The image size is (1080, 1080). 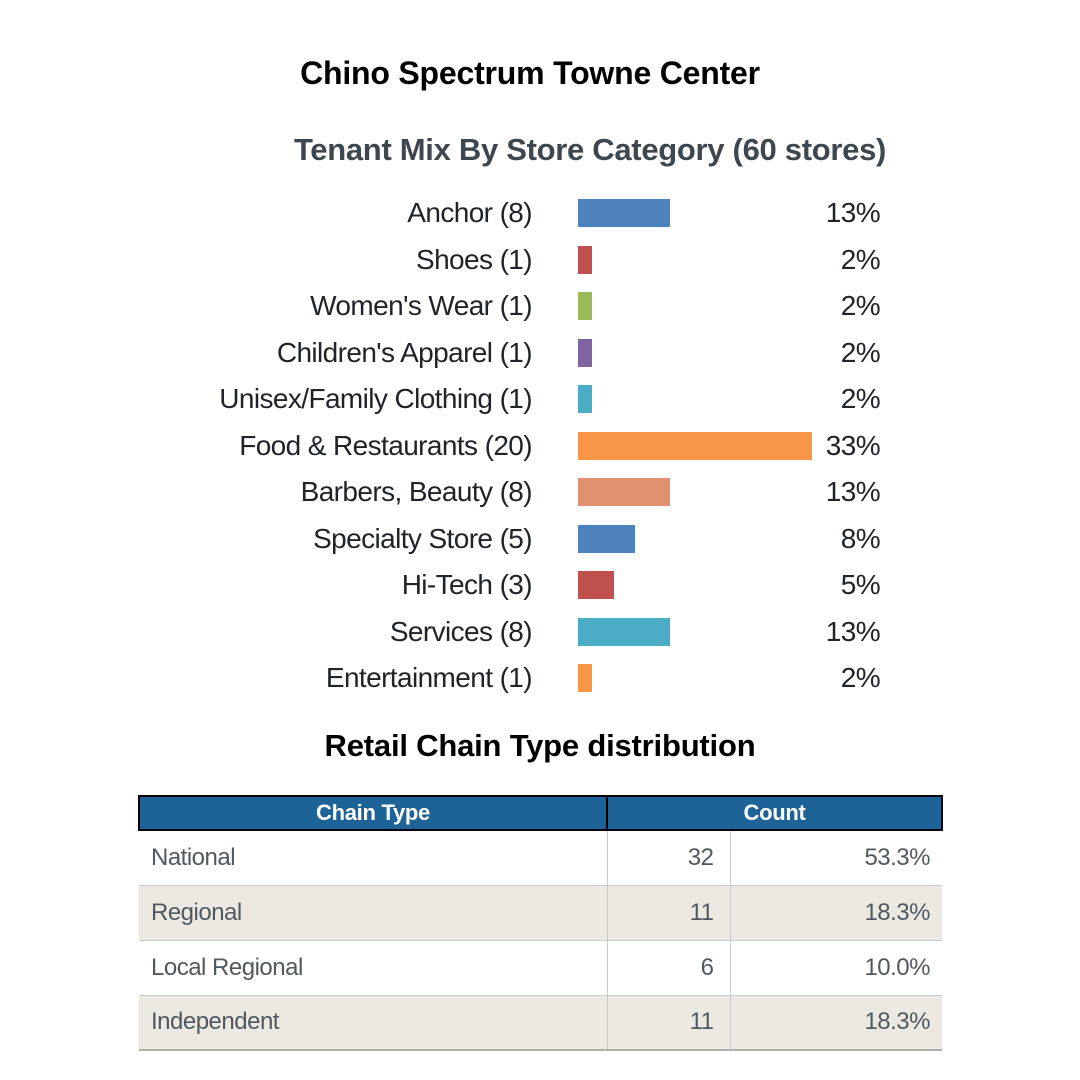 What do you see at coordinates (835, 967) in the screenshot?
I see `cell-percent: 10.0%` at bounding box center [835, 967].